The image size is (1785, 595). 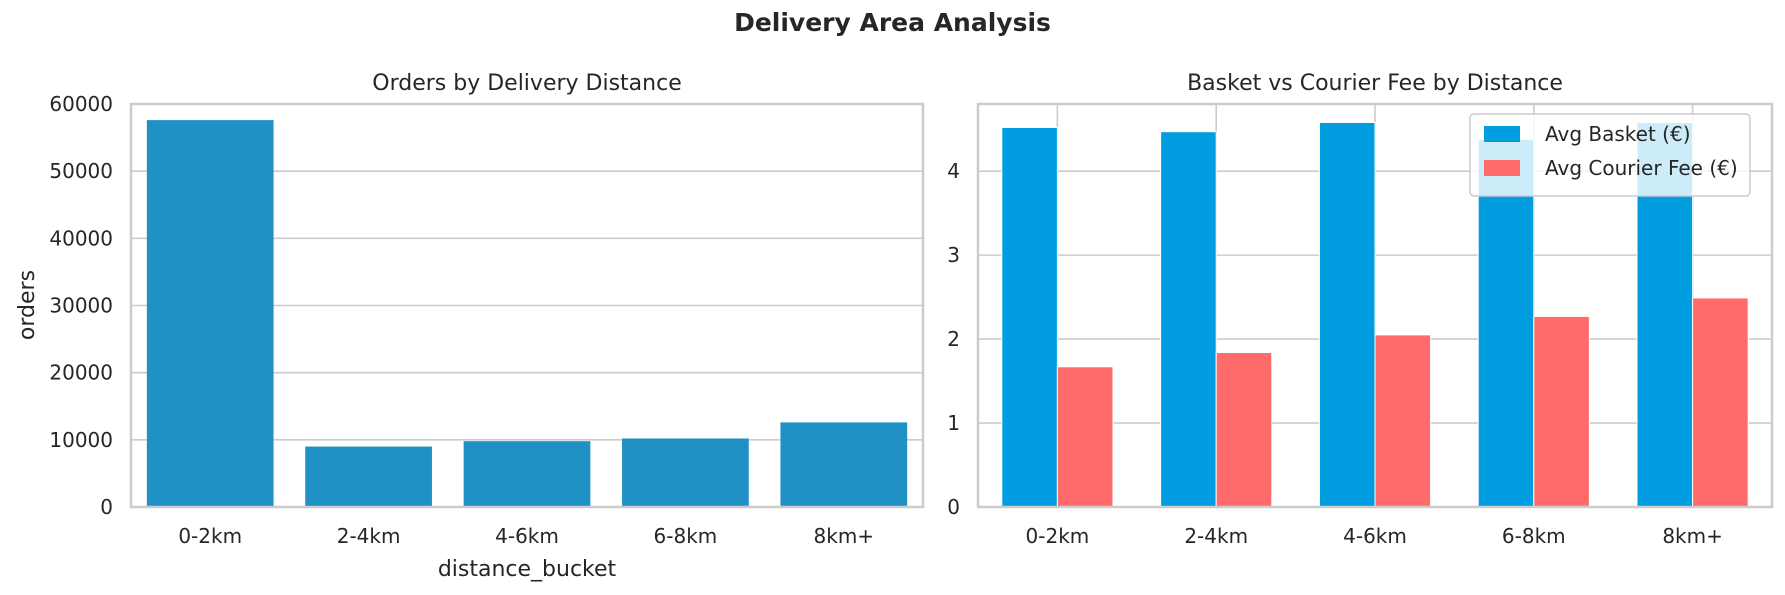 What do you see at coordinates (953, 423) in the screenshot?
I see `basket-fee-y-tick-label: 1` at bounding box center [953, 423].